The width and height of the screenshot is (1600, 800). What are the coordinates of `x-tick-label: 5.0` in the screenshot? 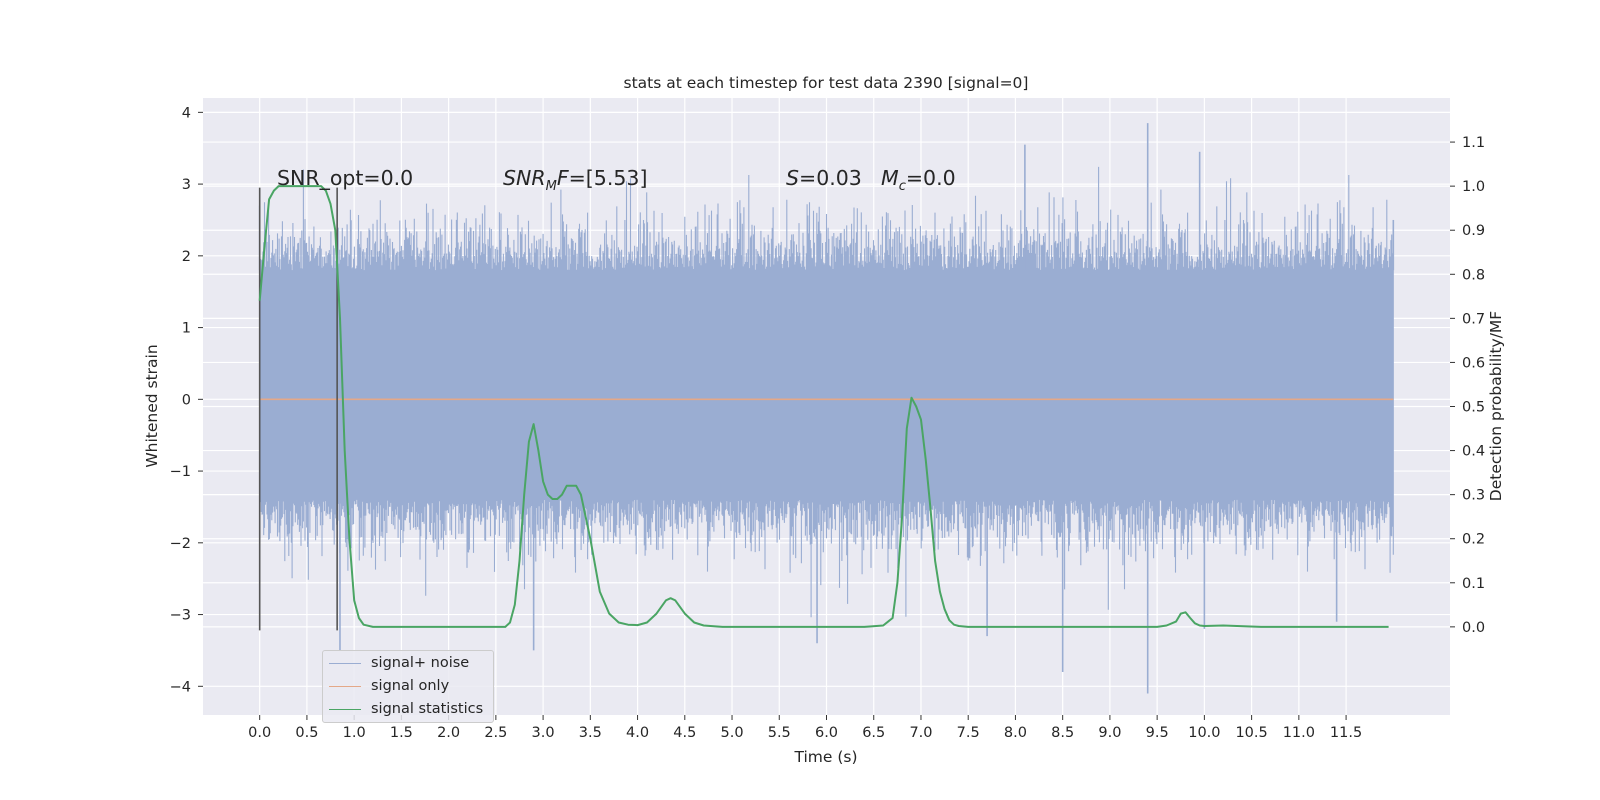 It's located at (731, 733).